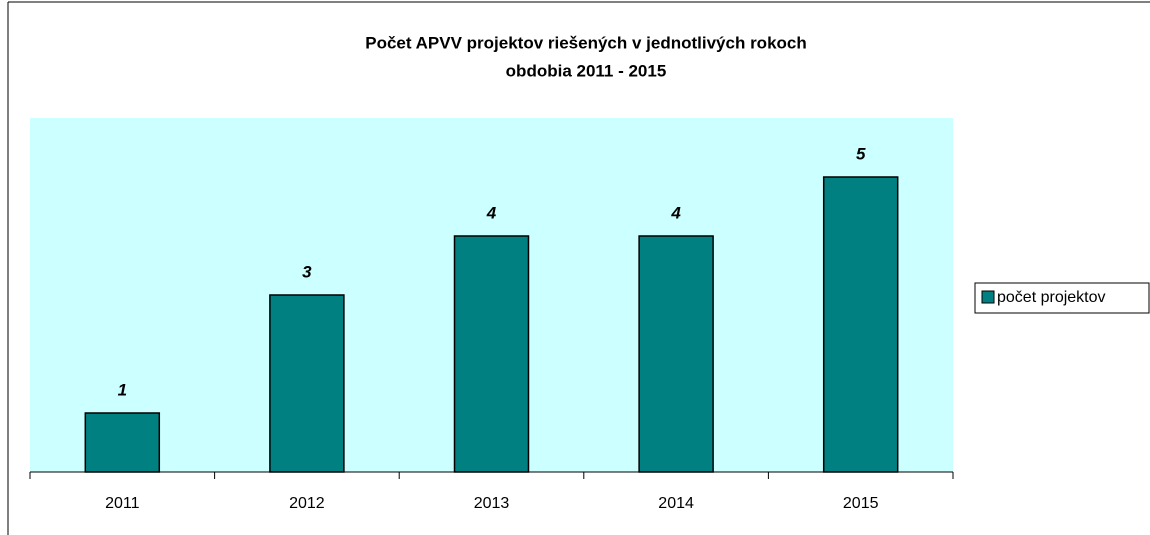 The height and width of the screenshot is (535, 1150). I want to click on value-label: 3, so click(307, 271).